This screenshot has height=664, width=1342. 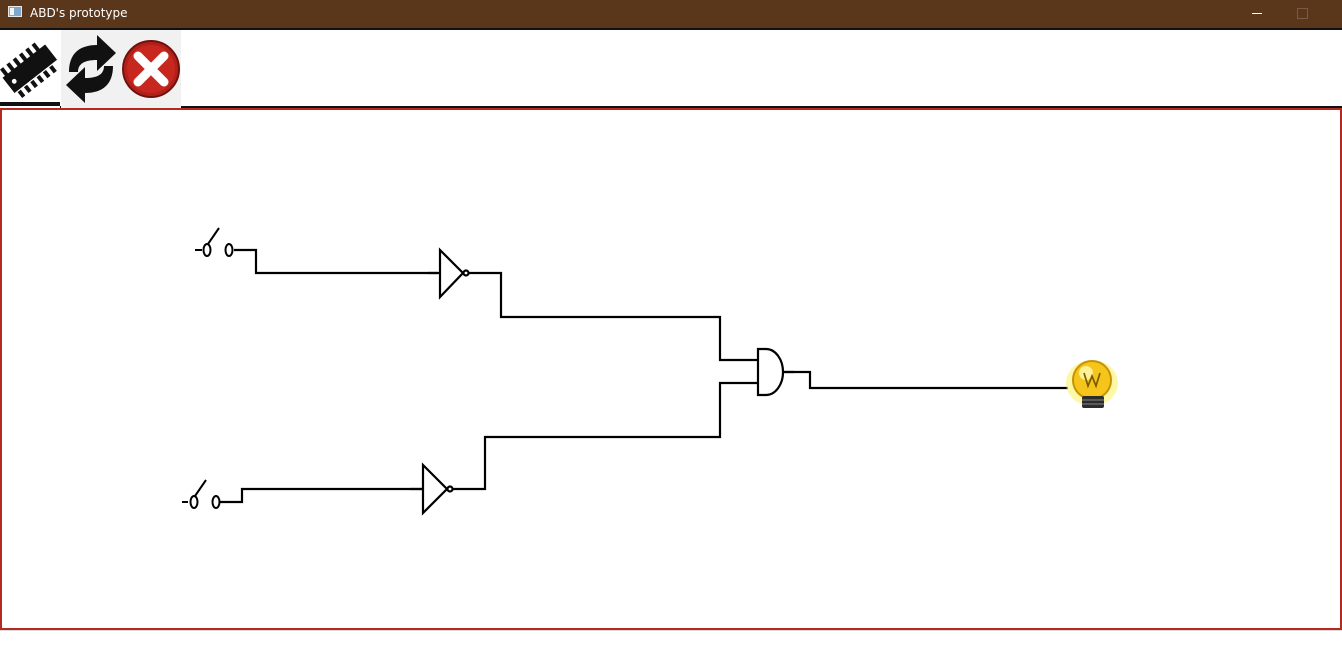 What do you see at coordinates (671, 14) in the screenshot?
I see `title-bar: ABD's prototype` at bounding box center [671, 14].